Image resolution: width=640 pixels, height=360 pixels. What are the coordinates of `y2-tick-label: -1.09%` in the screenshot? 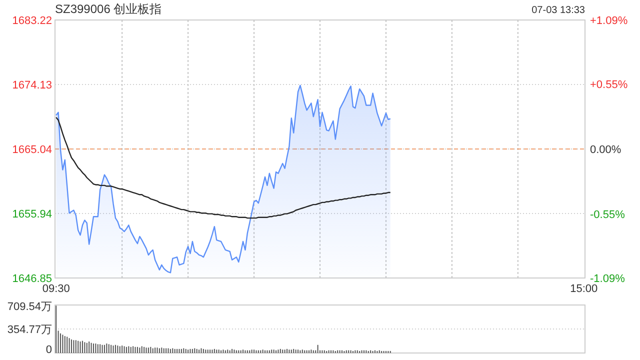 It's located at (608, 279).